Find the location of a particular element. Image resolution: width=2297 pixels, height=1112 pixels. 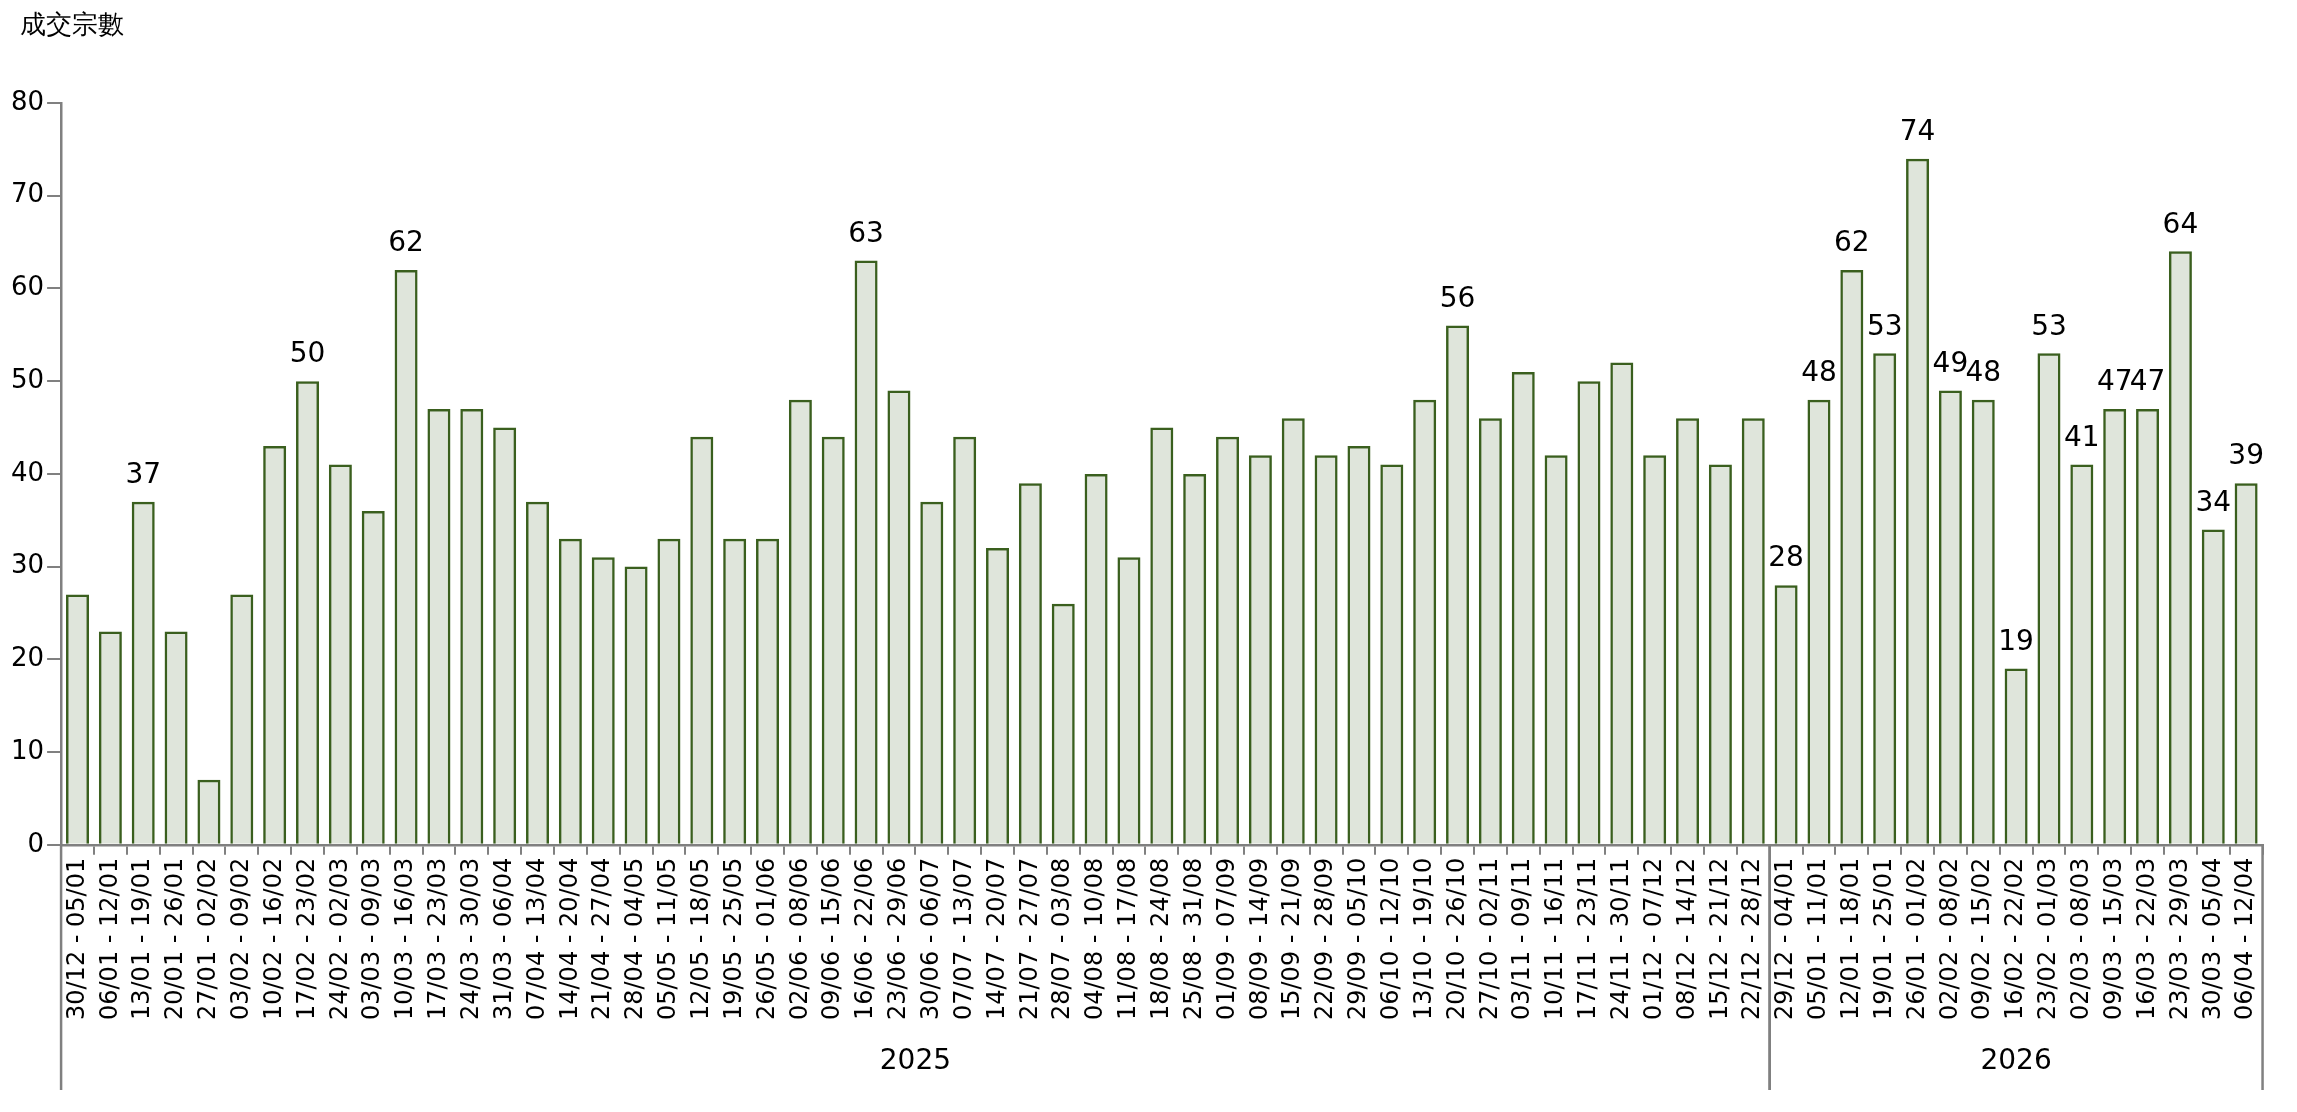

x-tick-label: 27/10 - 02/11 is located at coordinates (1488, 938).